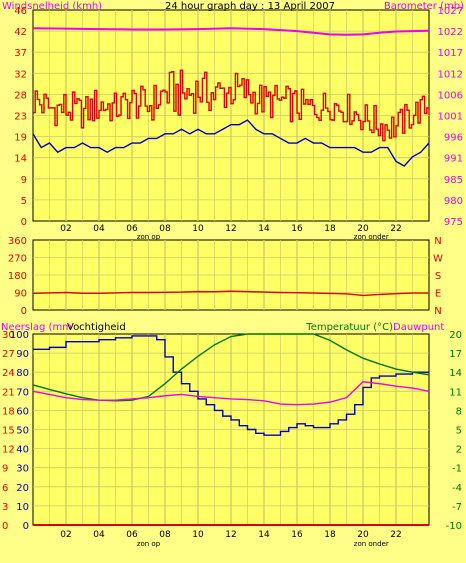 The image size is (466, 563). What do you see at coordinates (17, 259) in the screenshot?
I see `direction-degree-tick-label: 270` at bounding box center [17, 259].